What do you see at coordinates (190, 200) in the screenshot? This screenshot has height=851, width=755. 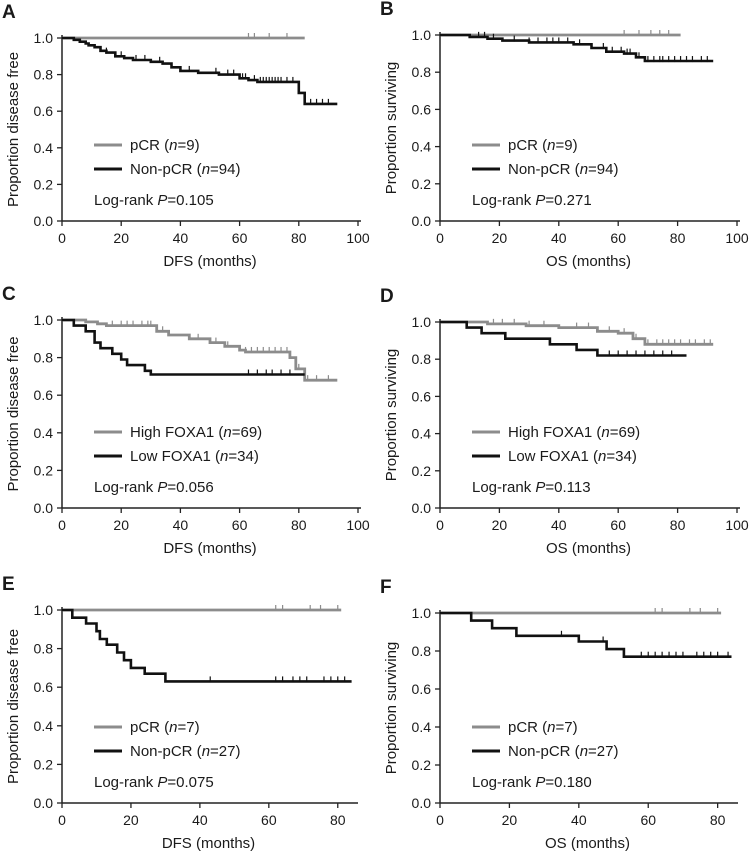 I see `pvalue-value: =0.105` at bounding box center [190, 200].